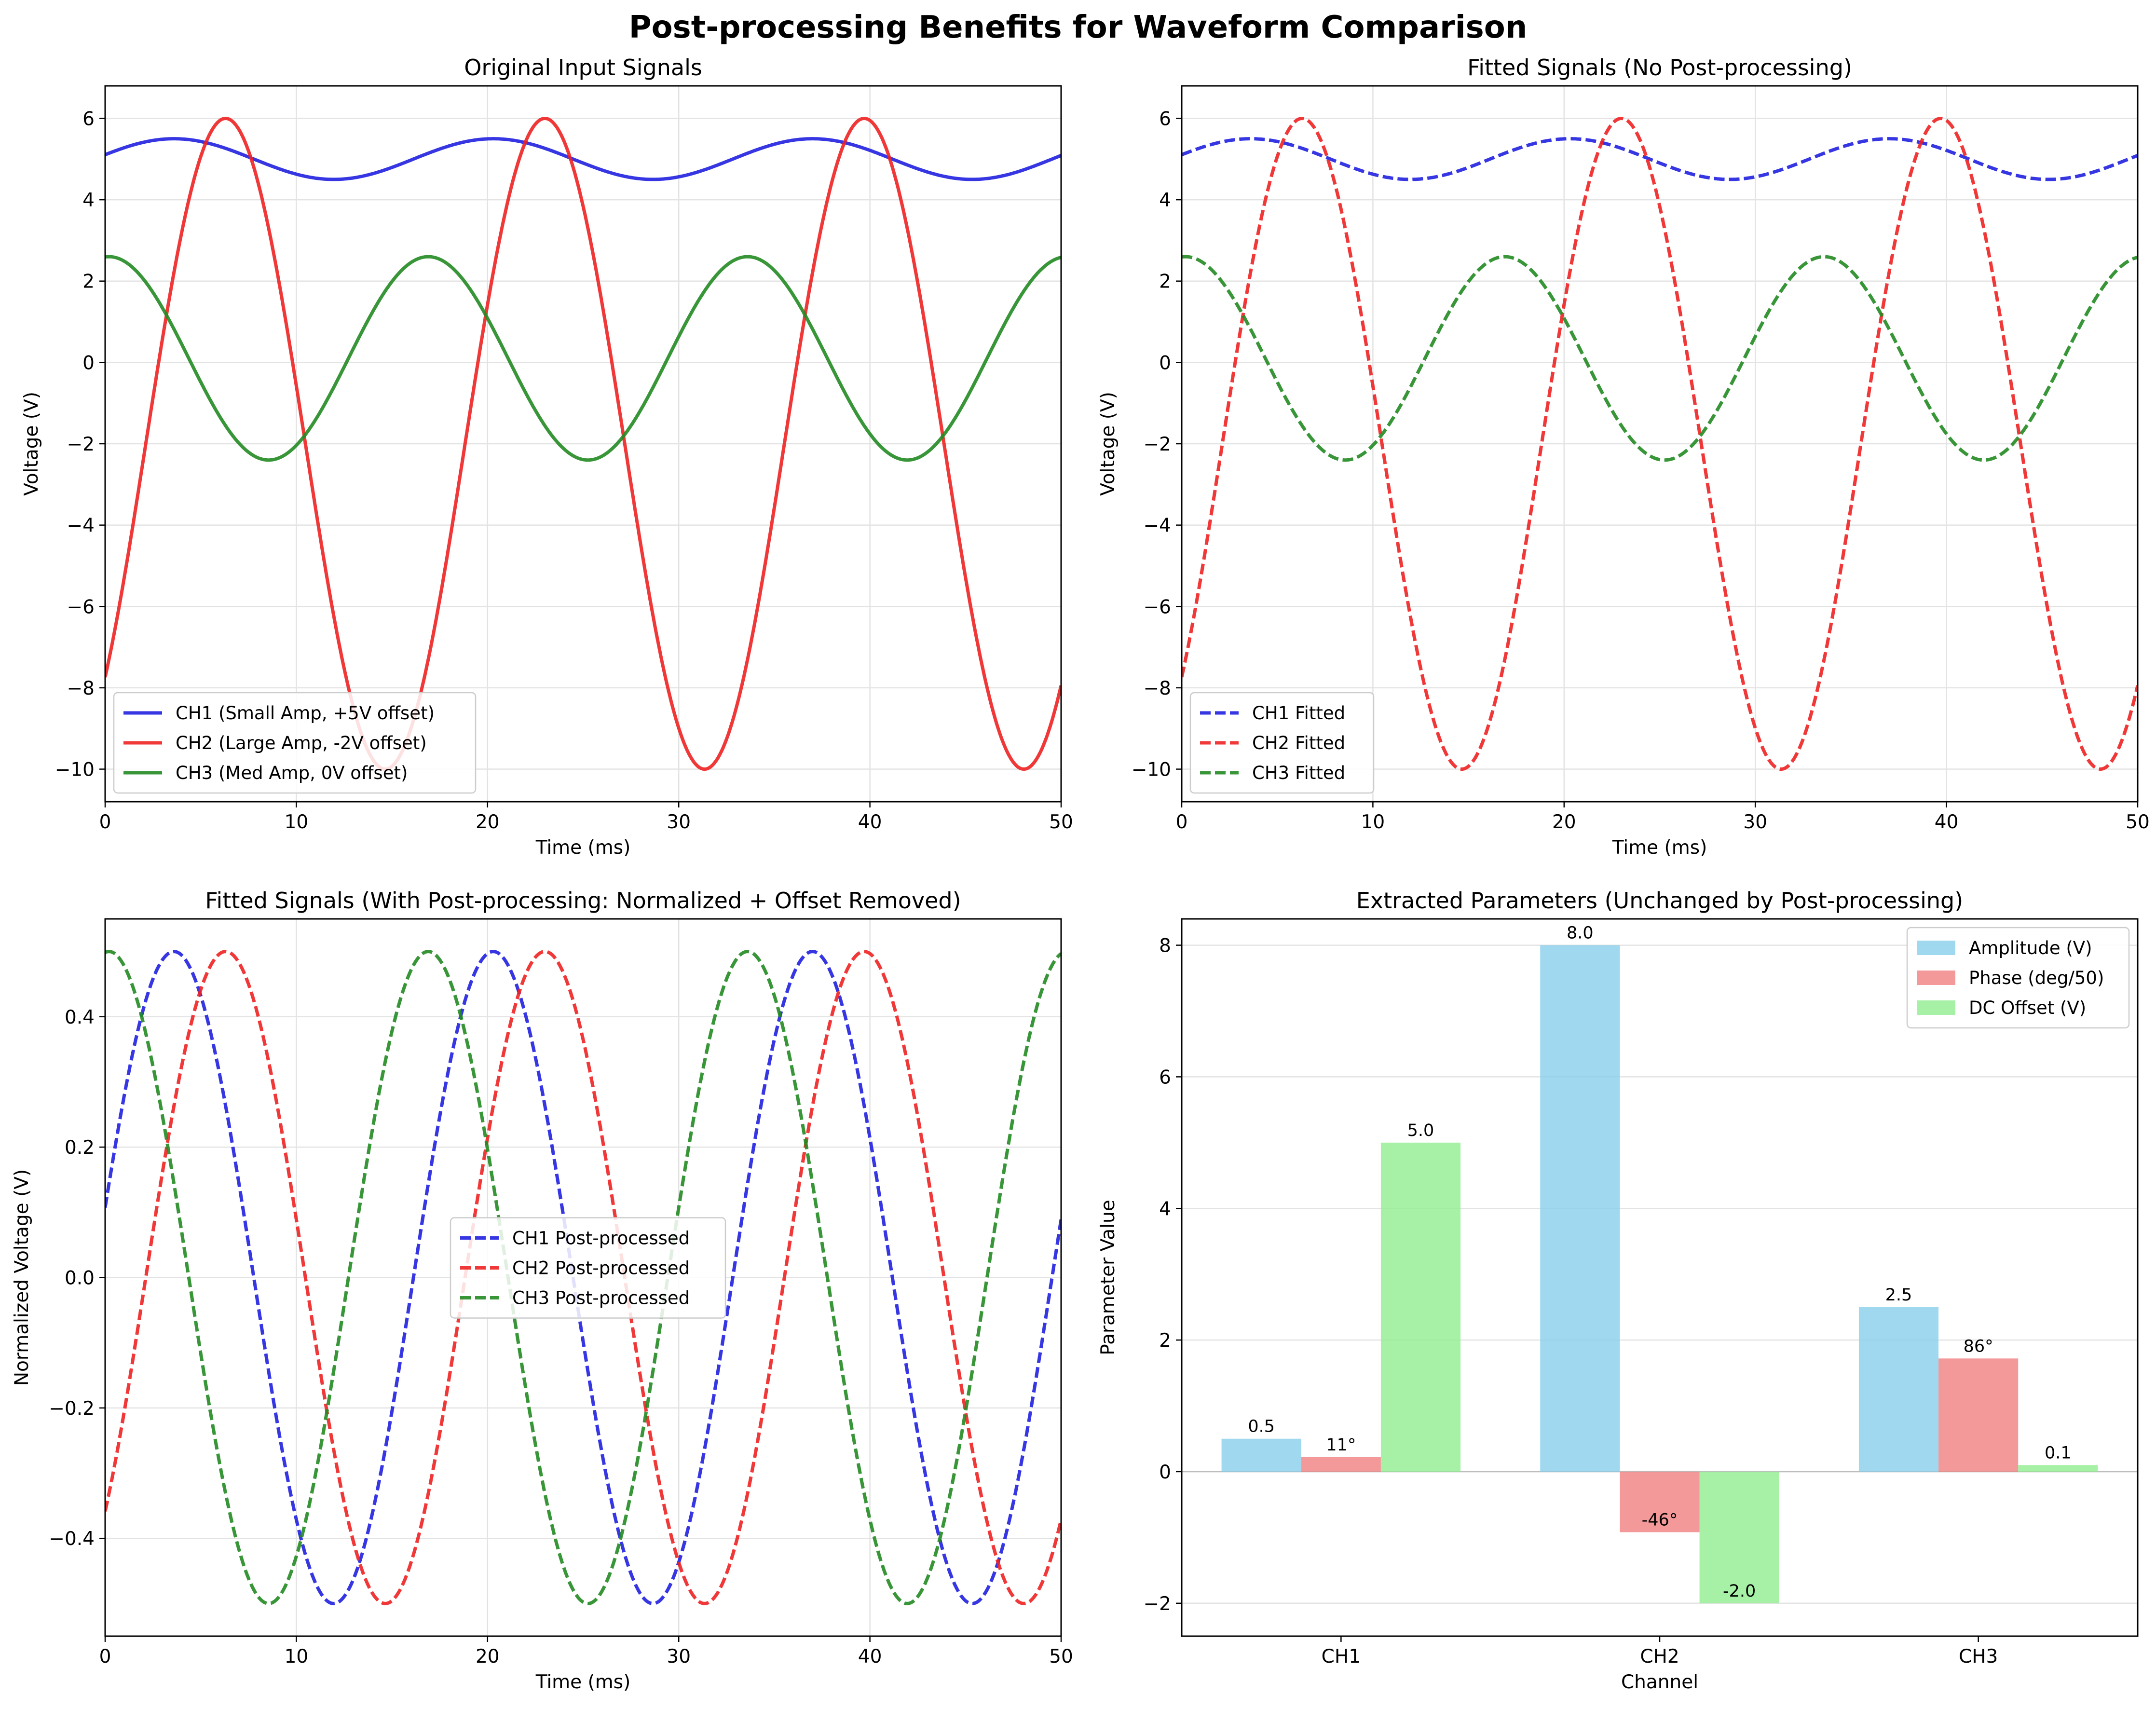 Image resolution: width=2156 pixels, height=1709 pixels. I want to click on legend-label: CH2 Post-processed, so click(601, 1268).